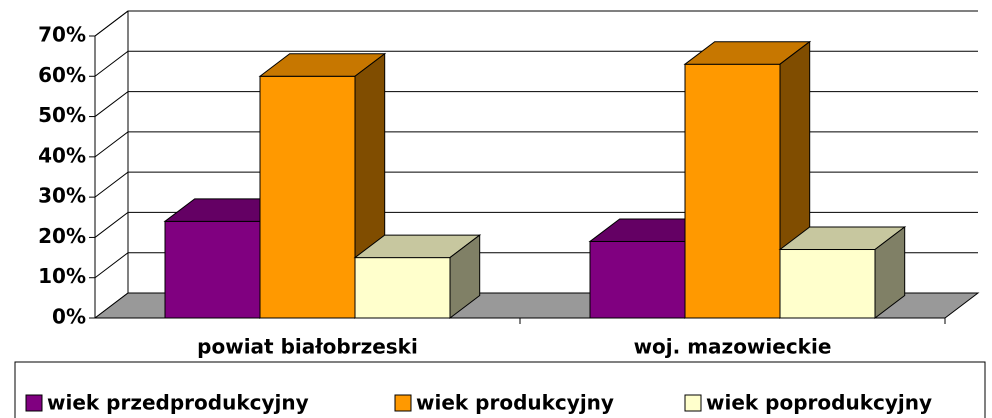  What do you see at coordinates (62, 35) in the screenshot?
I see `y-tick-label: 70%` at bounding box center [62, 35].